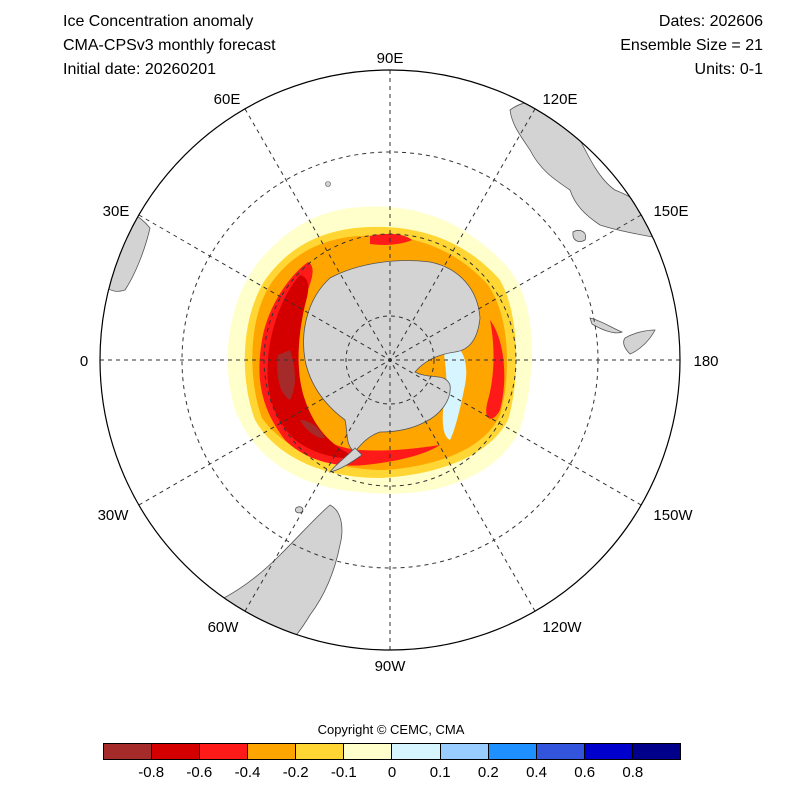  What do you see at coordinates (673, 515) in the screenshot?
I see `lon-label-150w: 150W` at bounding box center [673, 515].